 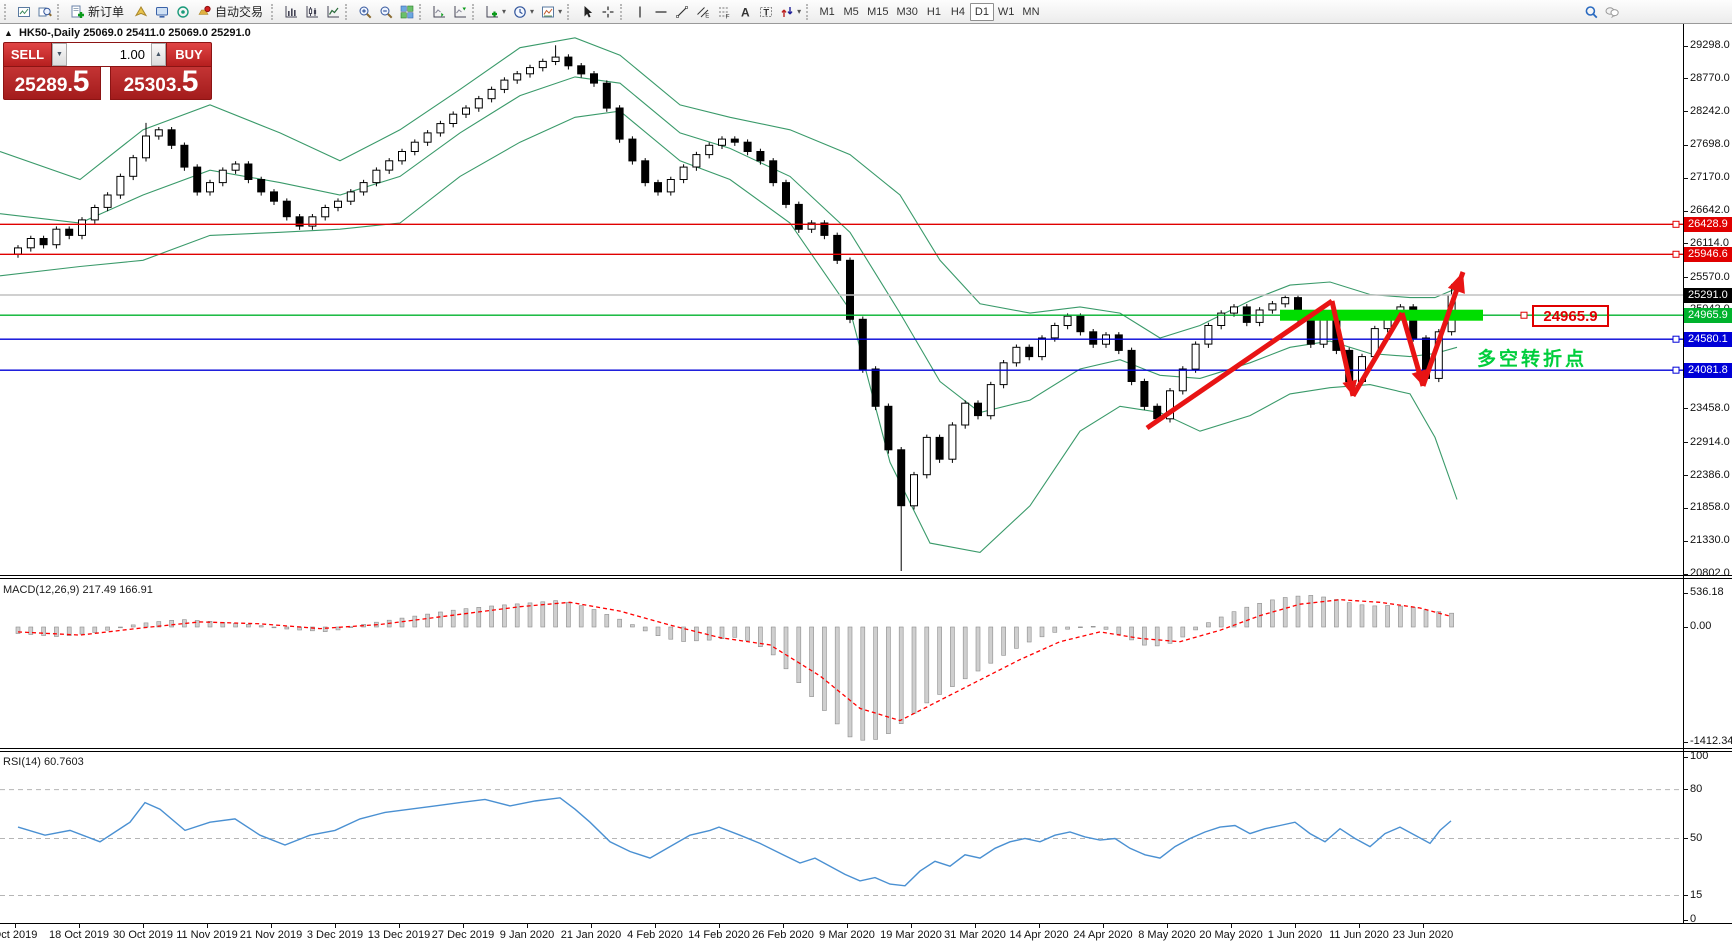 I want to click on text-button: A, so click(x=744, y=12).